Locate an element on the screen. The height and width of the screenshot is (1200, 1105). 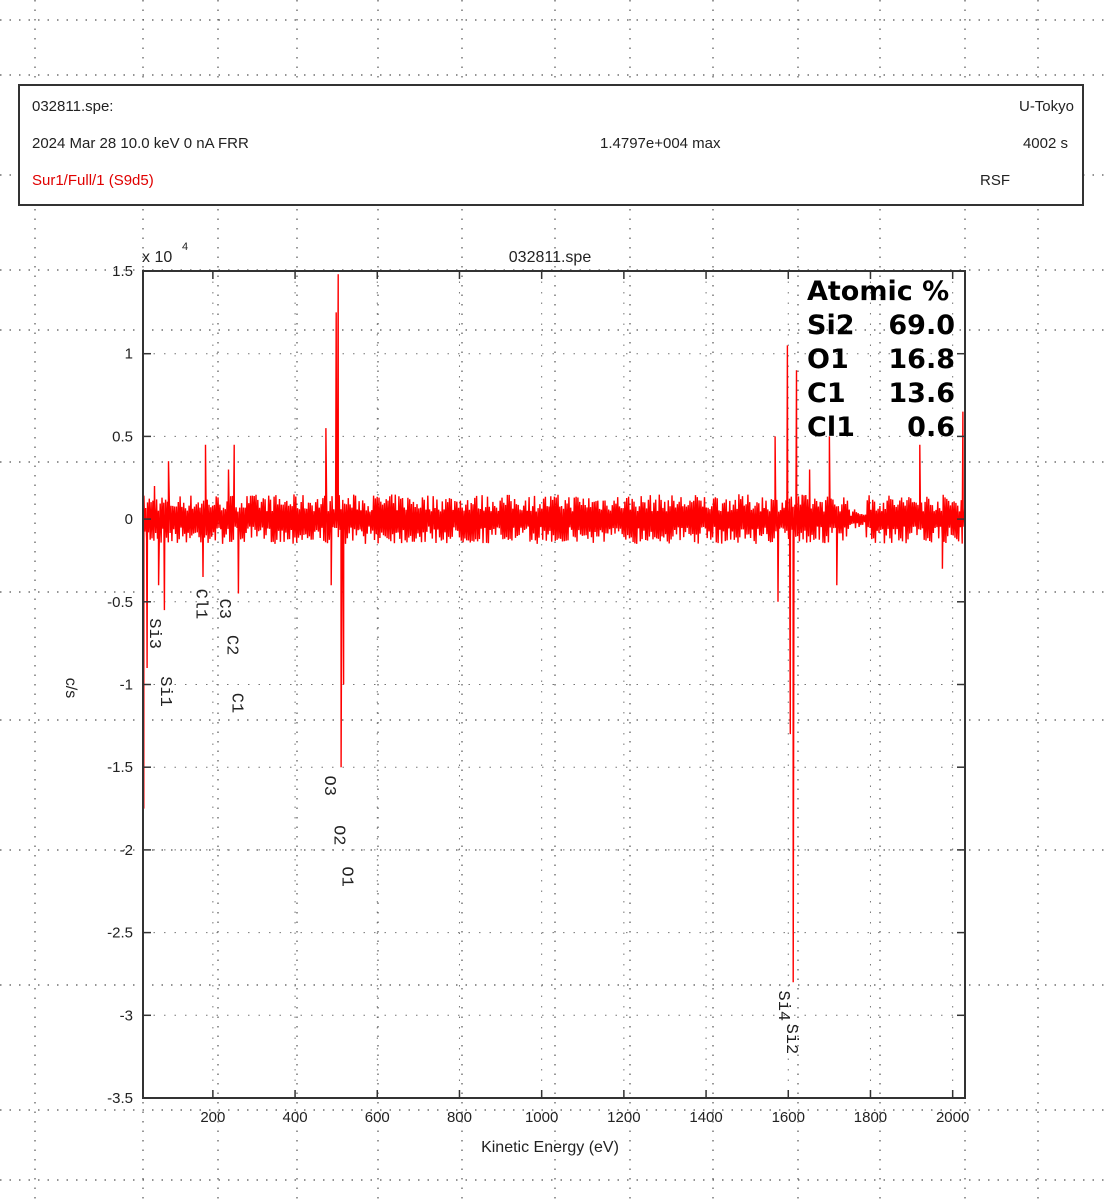
y-tick-label: -2.5 is located at coordinates (120, 933).